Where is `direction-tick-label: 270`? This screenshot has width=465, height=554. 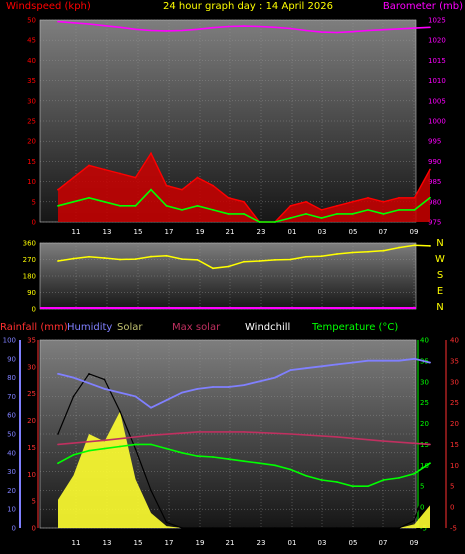
direction-tick-label: 270 is located at coordinates (29, 260).